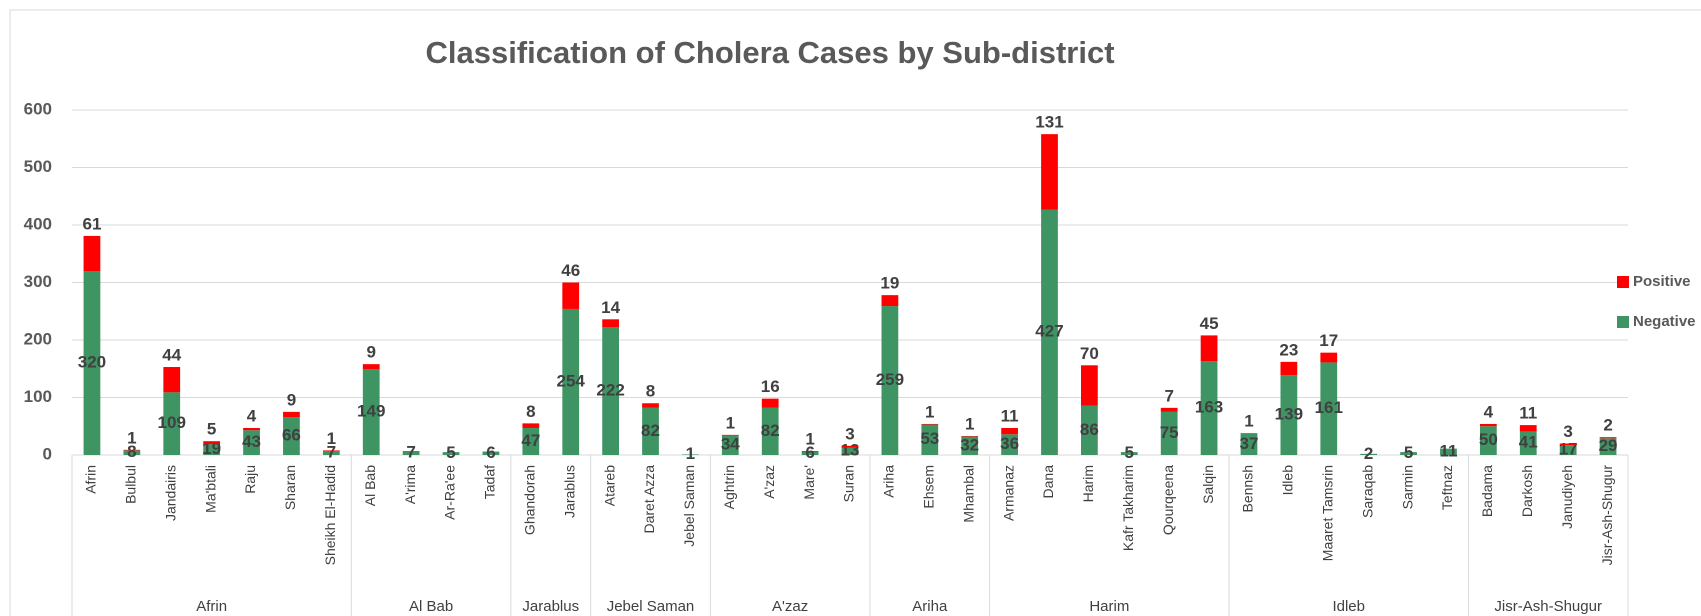  I want to click on x-tick-label: Sarmin, so click(1407, 487).